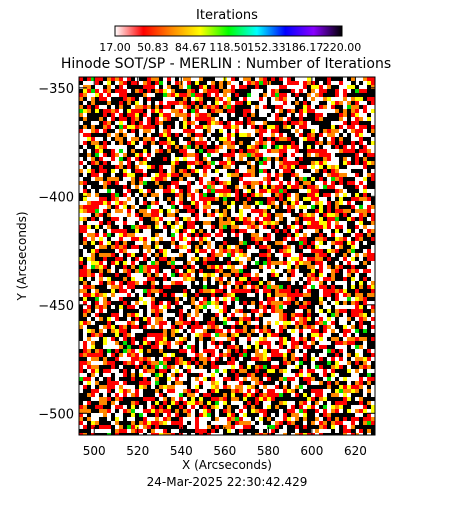  I want to click on y-tick-label: −450, so click(56, 306).